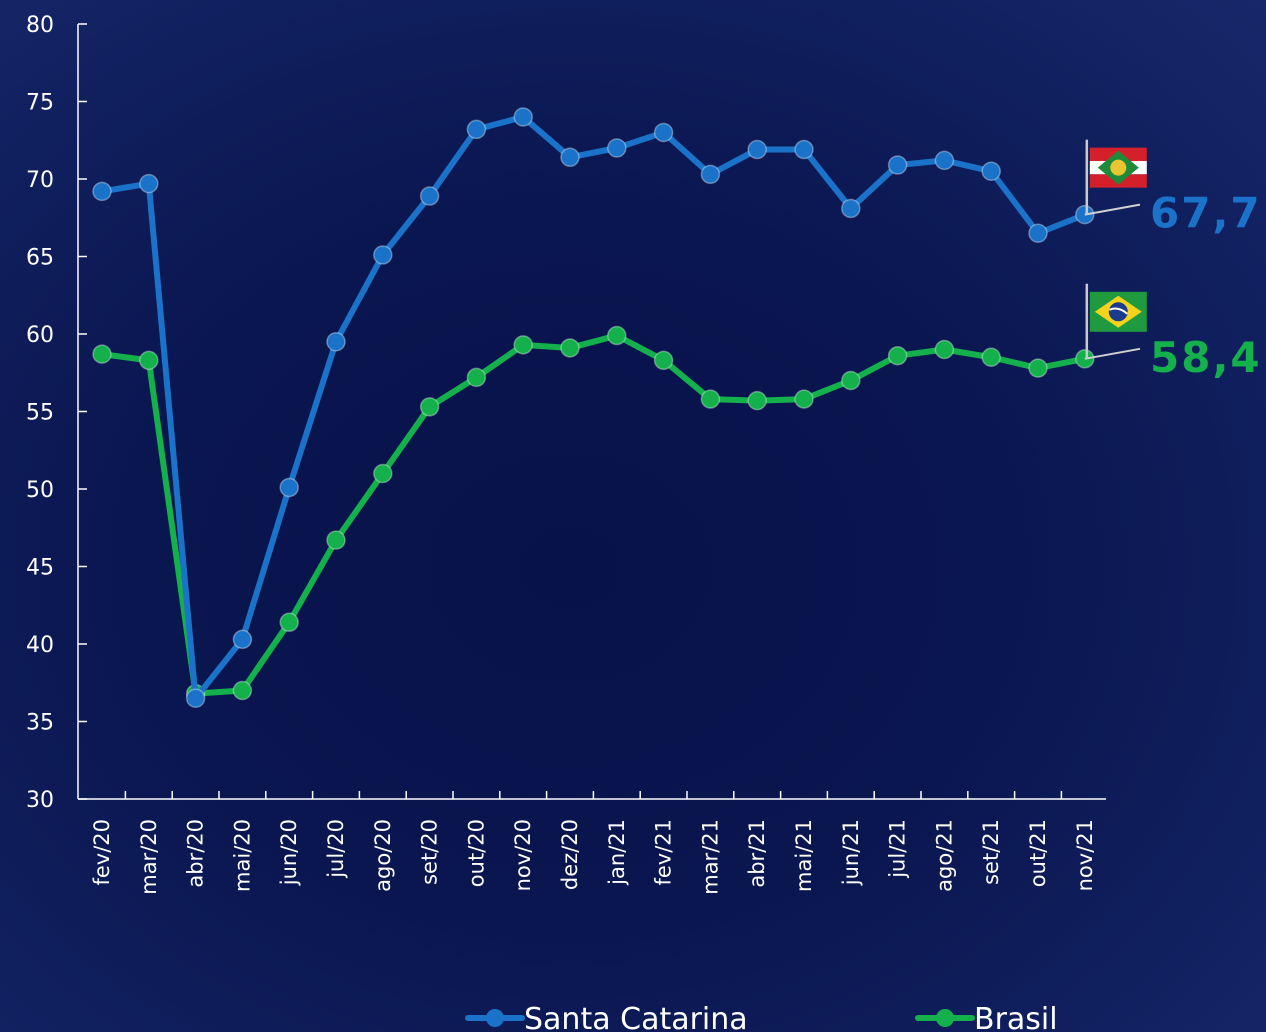  What do you see at coordinates (664, 852) in the screenshot?
I see `x-tick-label: fev/21` at bounding box center [664, 852].